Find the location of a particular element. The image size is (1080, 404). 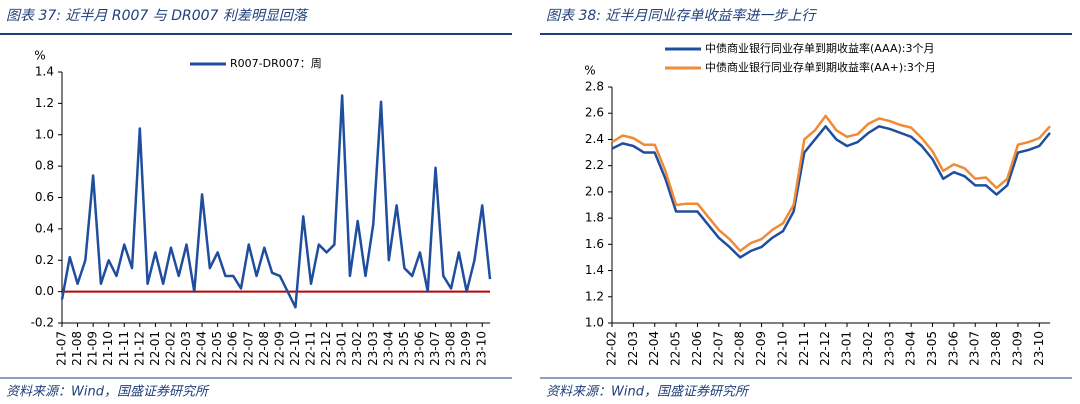

legend-label: 中债商业银行同业存单到期收益率(AAA):3个月 is located at coordinates (819, 48).